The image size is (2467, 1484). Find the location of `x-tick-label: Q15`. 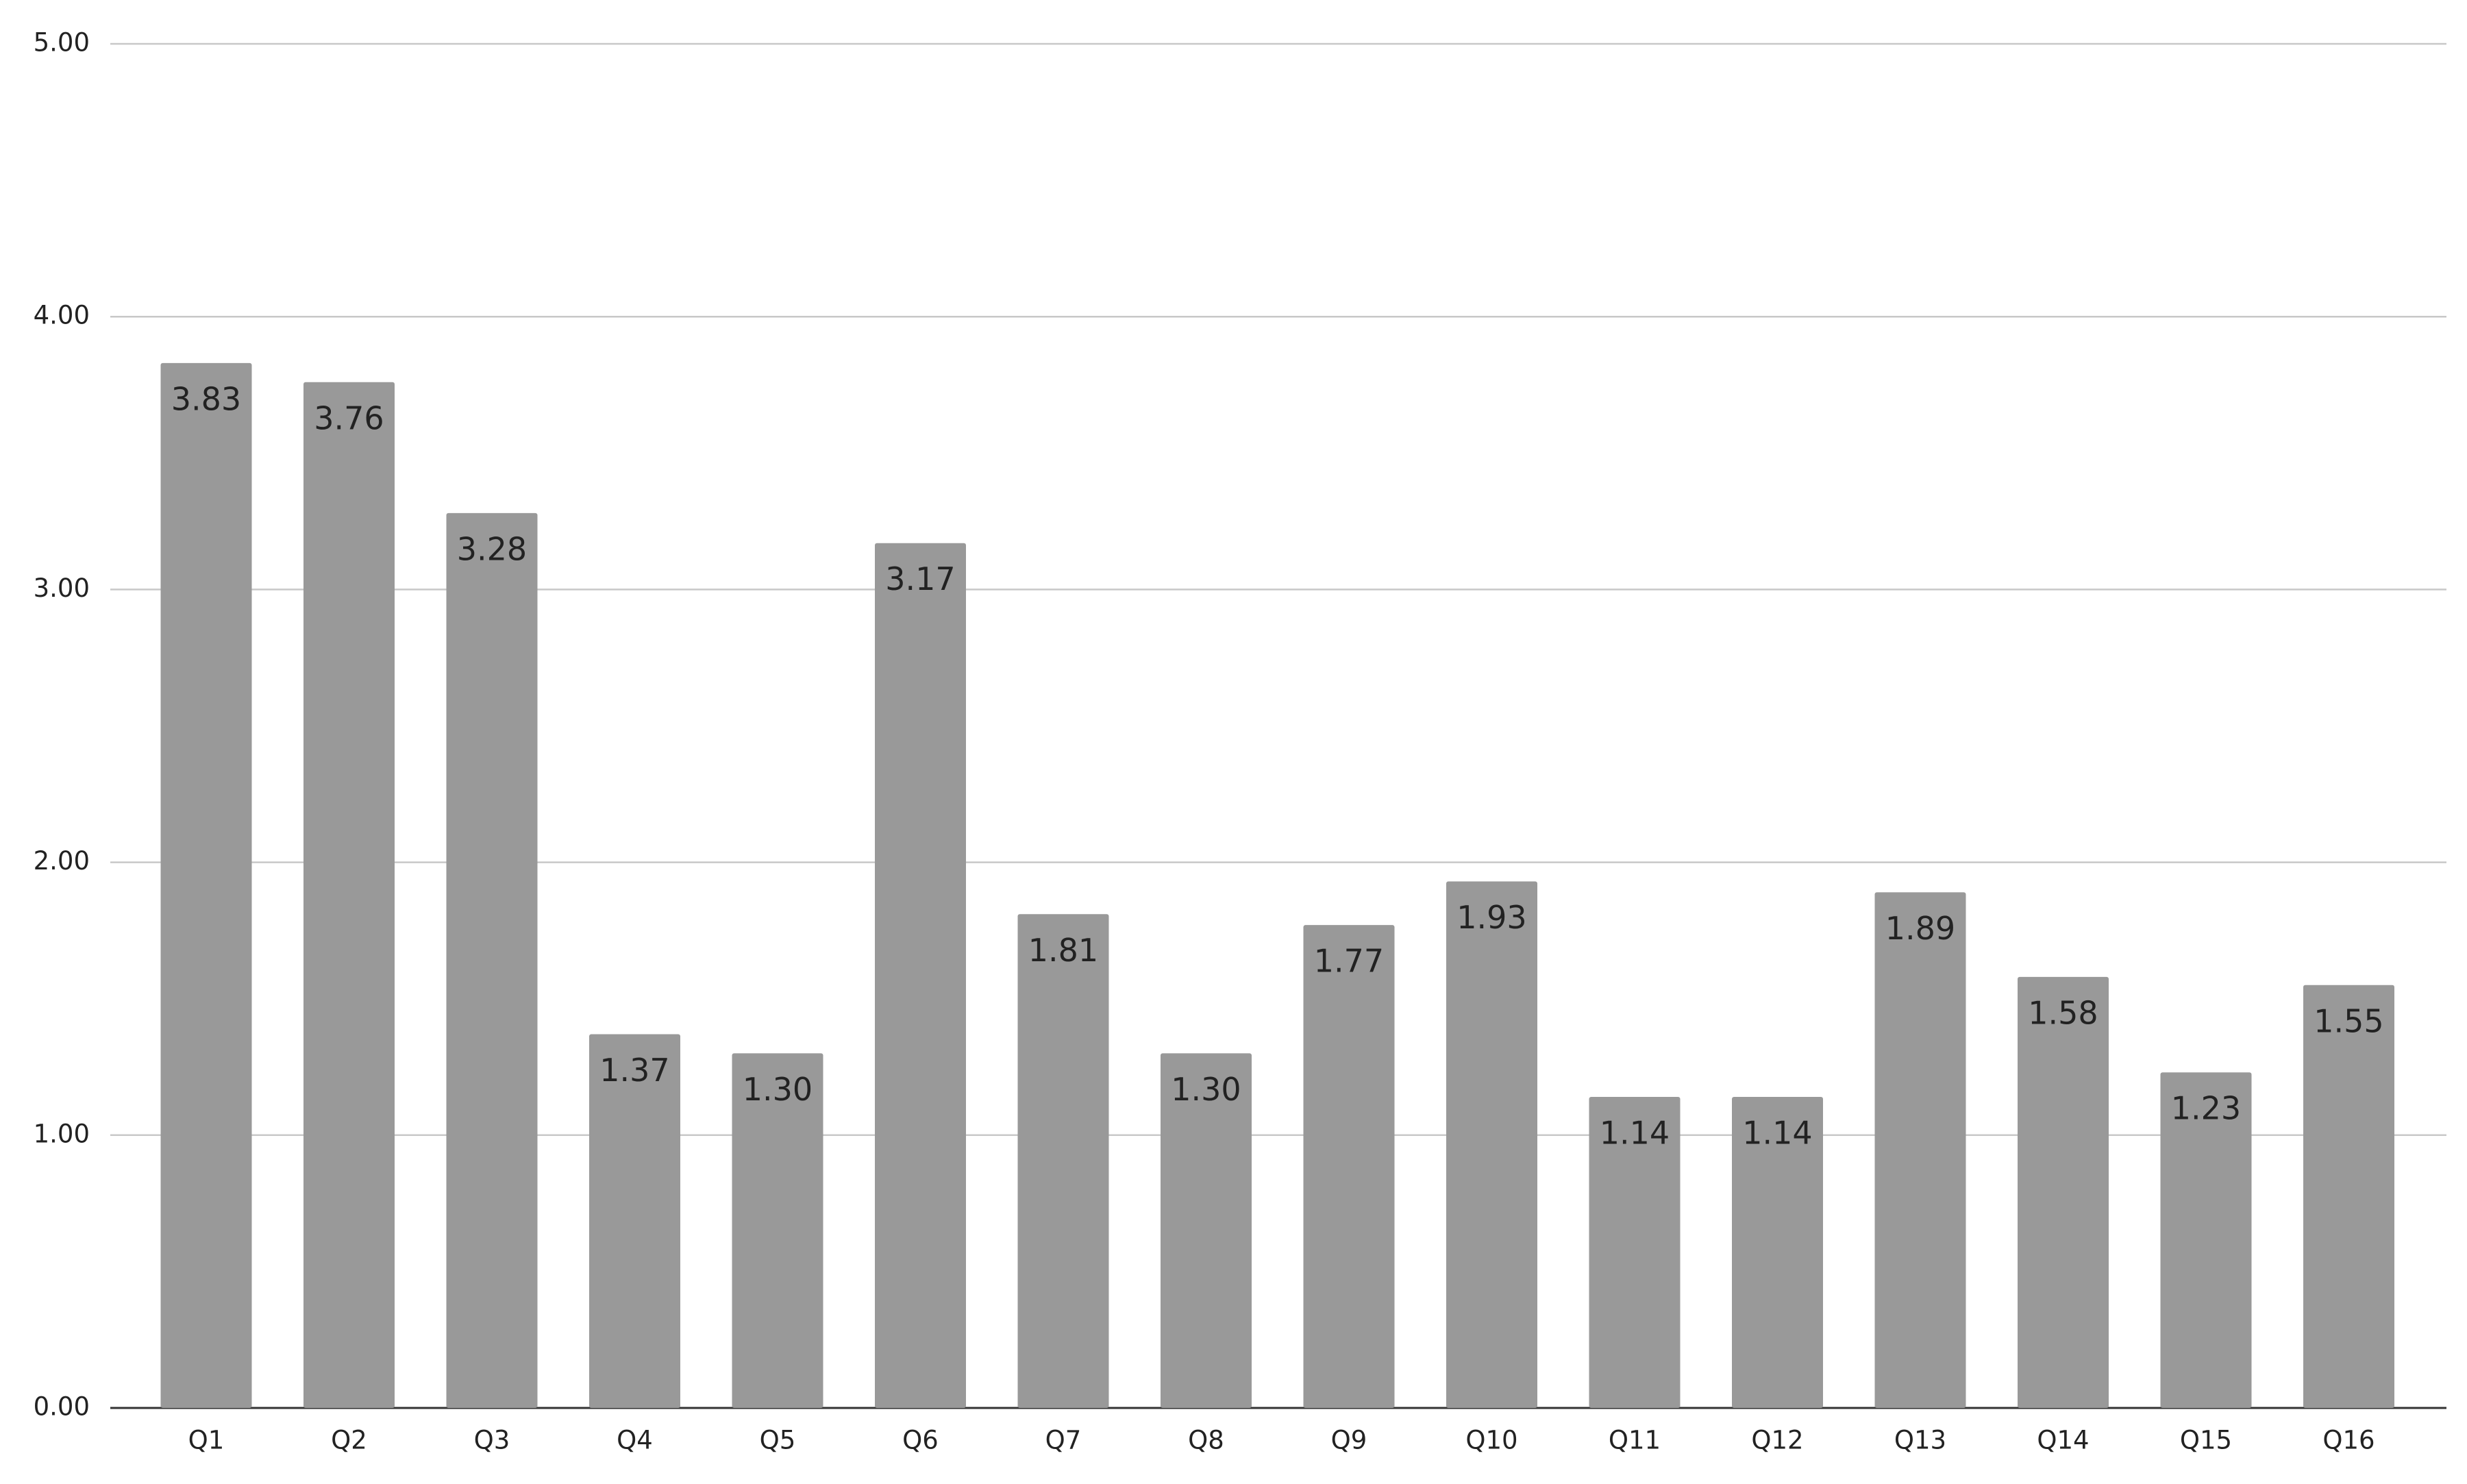

x-tick-label: Q15 is located at coordinates (2206, 1440).